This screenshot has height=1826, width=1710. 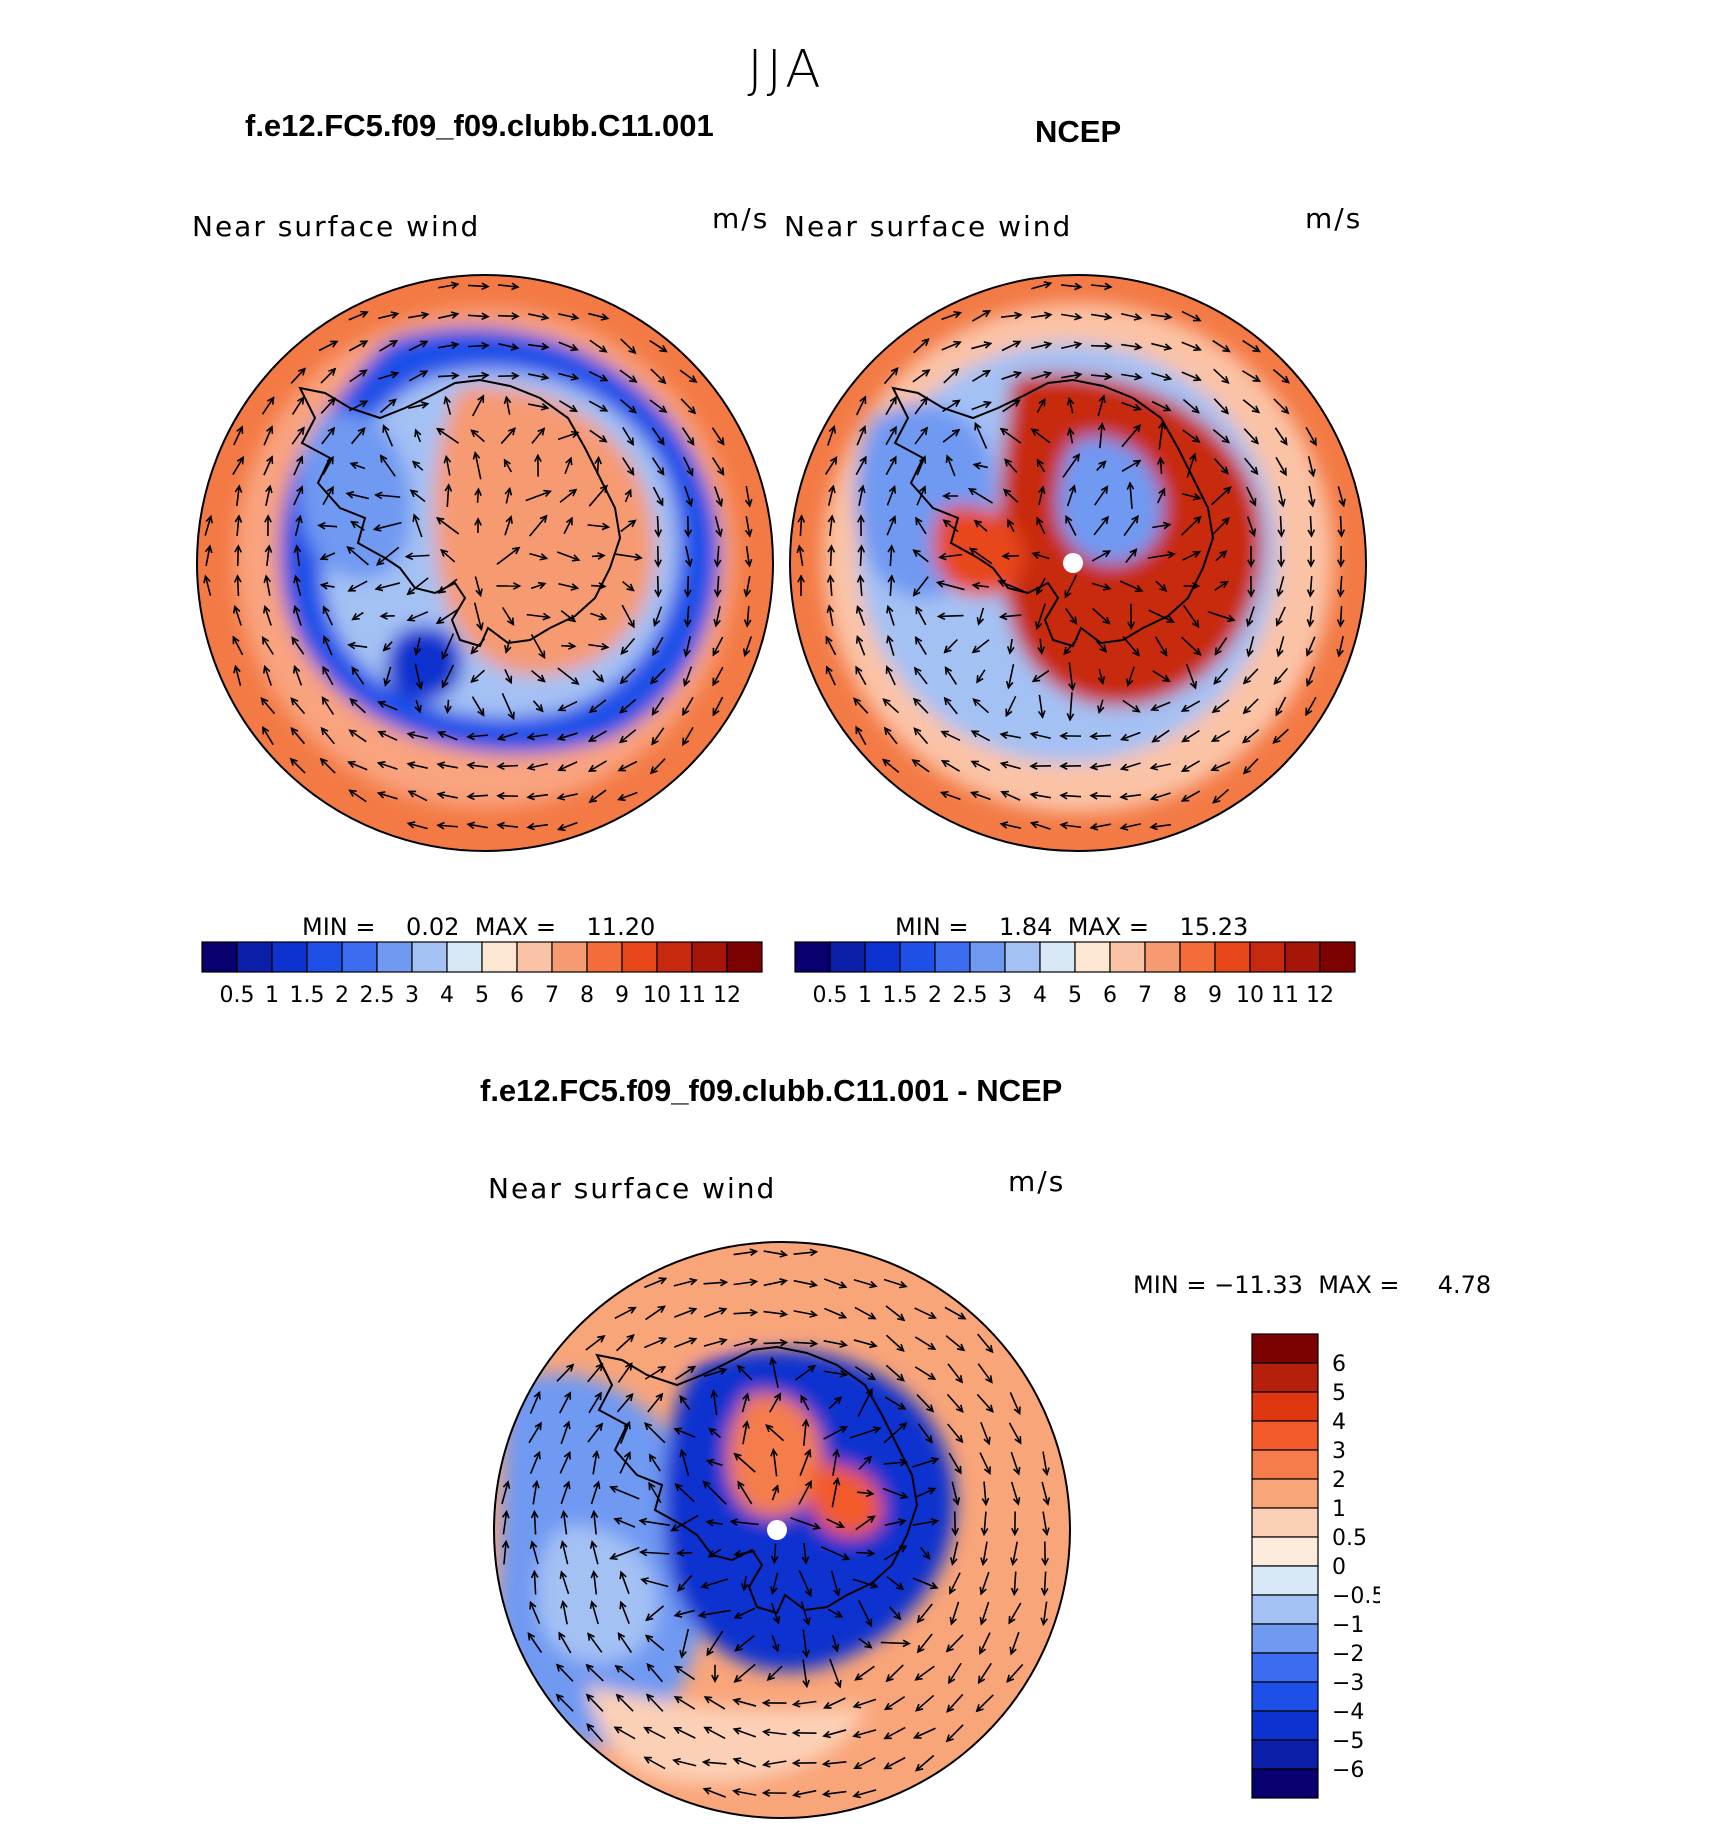 I want to click on diff-colorbar-tick-label: 1, so click(x=1339, y=1509).